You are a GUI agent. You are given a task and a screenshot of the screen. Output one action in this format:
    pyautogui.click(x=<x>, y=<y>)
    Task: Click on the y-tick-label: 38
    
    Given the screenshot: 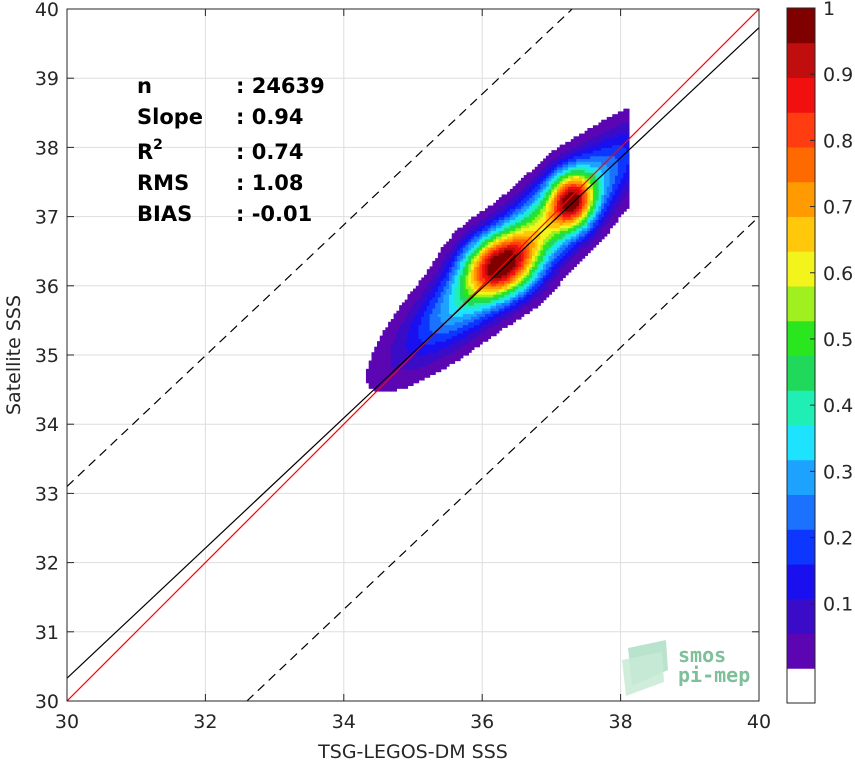 What is the action you would take?
    pyautogui.click(x=47, y=148)
    